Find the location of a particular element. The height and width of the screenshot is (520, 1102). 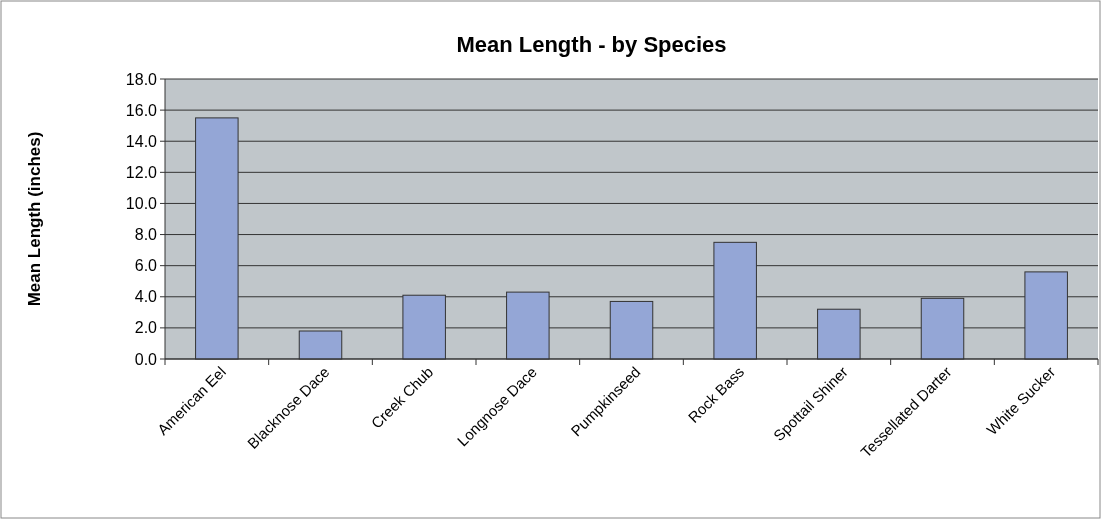

y-tick-label: 18.0 is located at coordinates (141, 79).